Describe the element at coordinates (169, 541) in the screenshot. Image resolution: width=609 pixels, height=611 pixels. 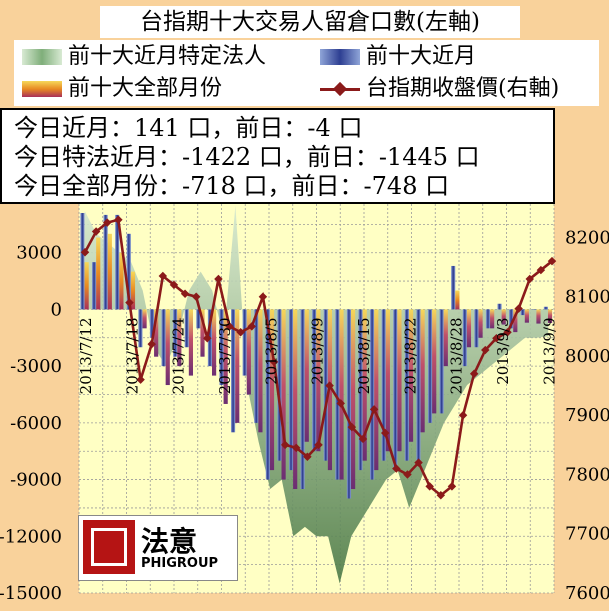
I see `logo-text-cn: 法意` at that location.